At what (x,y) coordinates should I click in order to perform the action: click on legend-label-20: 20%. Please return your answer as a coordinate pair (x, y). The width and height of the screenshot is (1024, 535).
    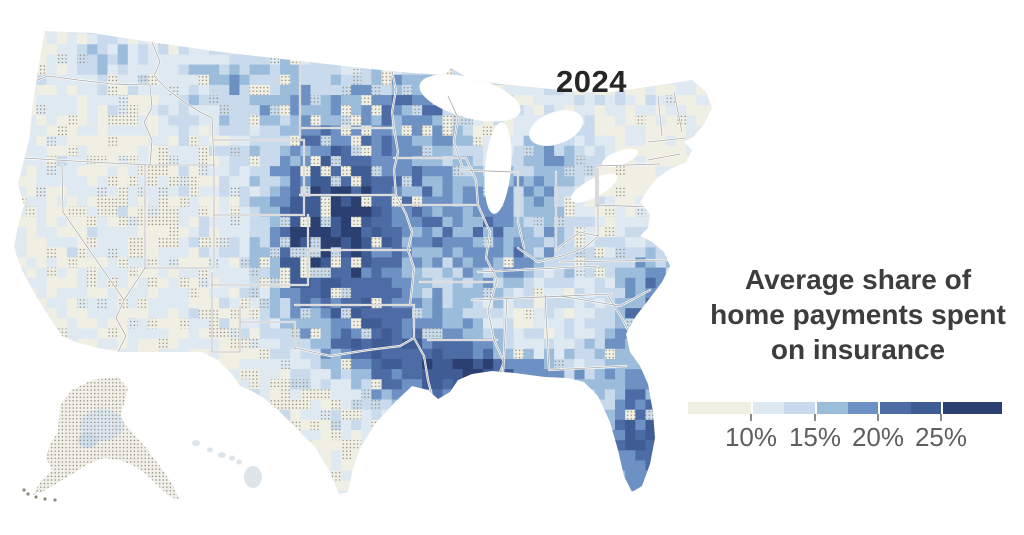
    Looking at the image, I should click on (878, 437).